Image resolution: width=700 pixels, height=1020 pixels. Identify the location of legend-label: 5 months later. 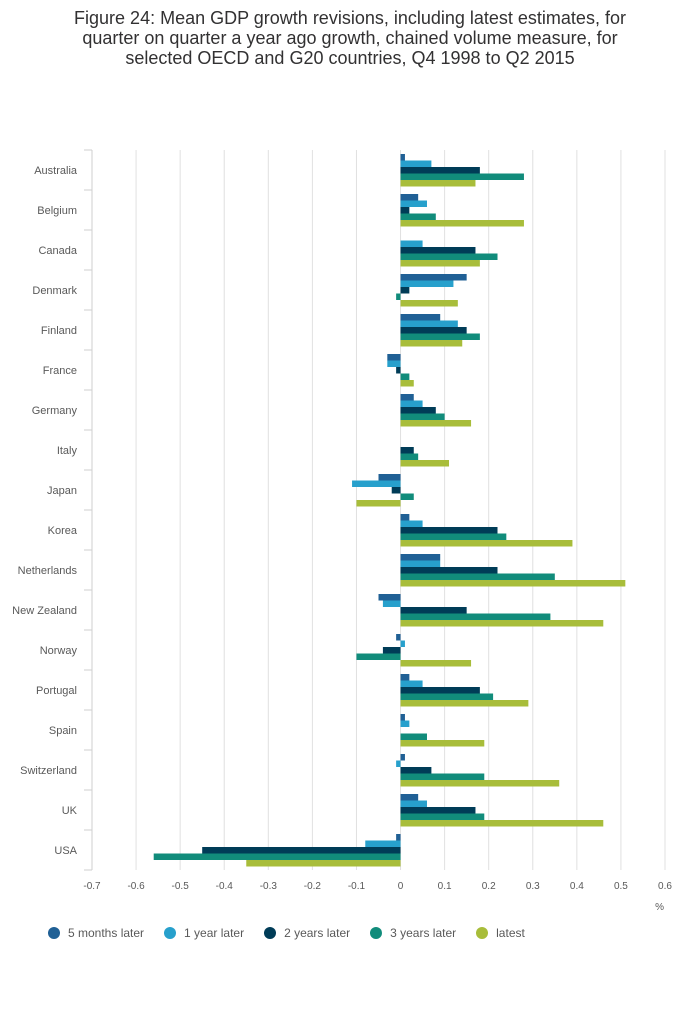
(106, 933).